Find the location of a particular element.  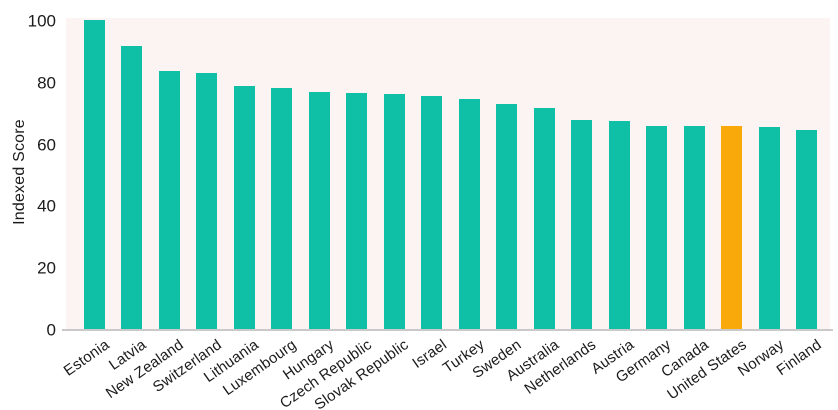

bar-turkey is located at coordinates (469, 214).